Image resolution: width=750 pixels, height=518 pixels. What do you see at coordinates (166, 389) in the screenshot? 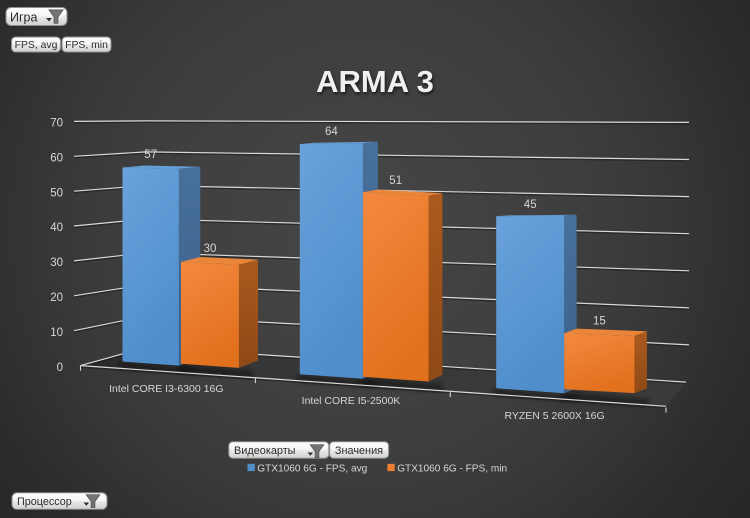
I see `svg-text: Intel CORE I3-6300 16G` at bounding box center [166, 389].